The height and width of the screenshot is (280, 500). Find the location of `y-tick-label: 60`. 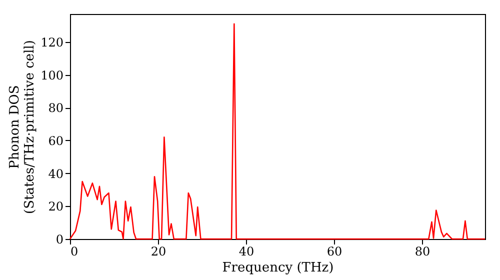

y-tick-label: 60 is located at coordinates (56, 141).